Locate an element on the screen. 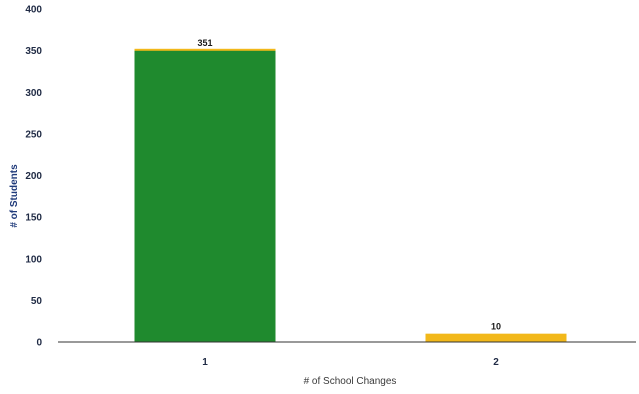 The width and height of the screenshot is (639, 394). y-tick-label: 100 is located at coordinates (33, 259).